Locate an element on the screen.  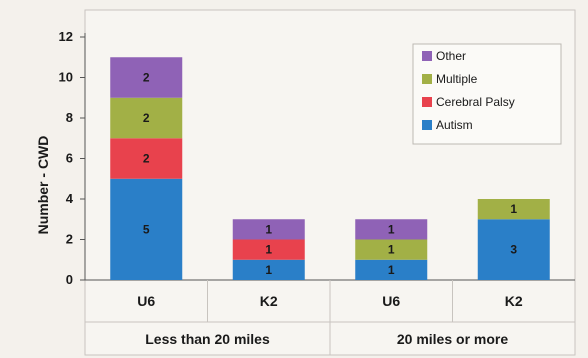
y-tick-label: 2 is located at coordinates (69, 239).